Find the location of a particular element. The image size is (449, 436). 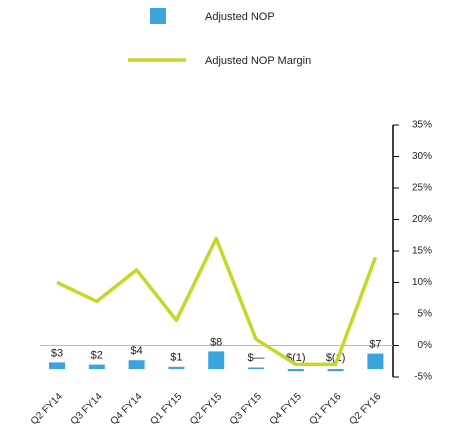

y2-tick-label: 0% is located at coordinates (425, 345).